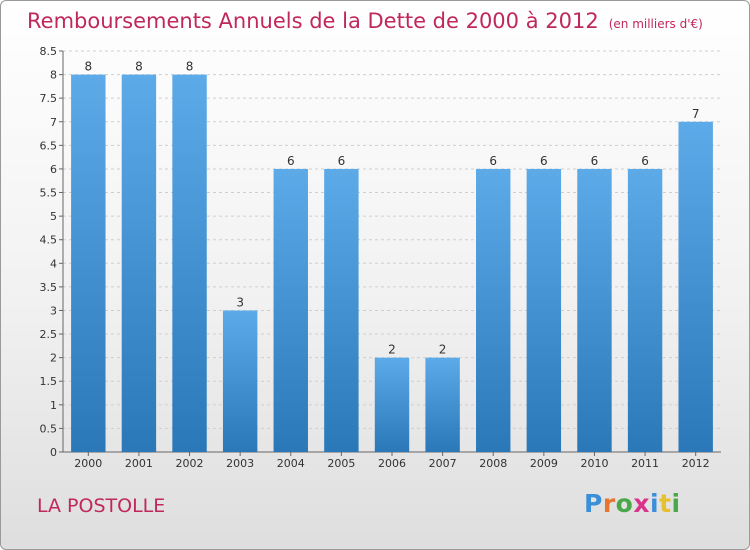 Image resolution: width=750 pixels, height=550 pixels. What do you see at coordinates (49, 145) in the screenshot?
I see `y-tick-label: 6.5` at bounding box center [49, 145].